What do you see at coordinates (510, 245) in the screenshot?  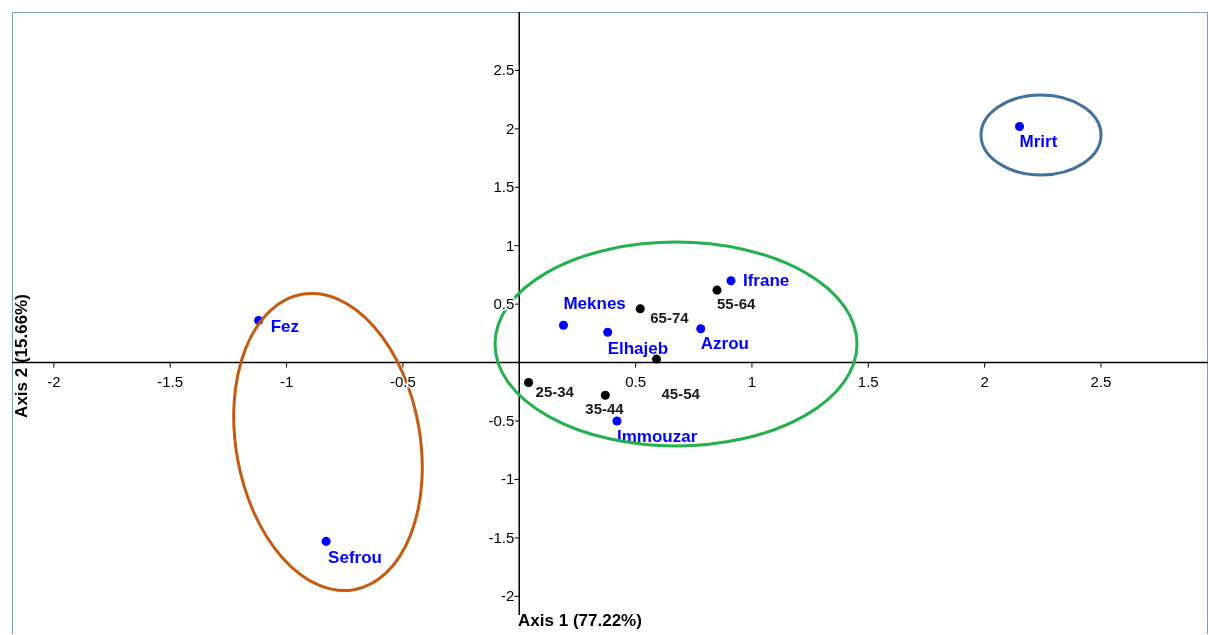 I see `y-tick-label: 1` at bounding box center [510, 245].